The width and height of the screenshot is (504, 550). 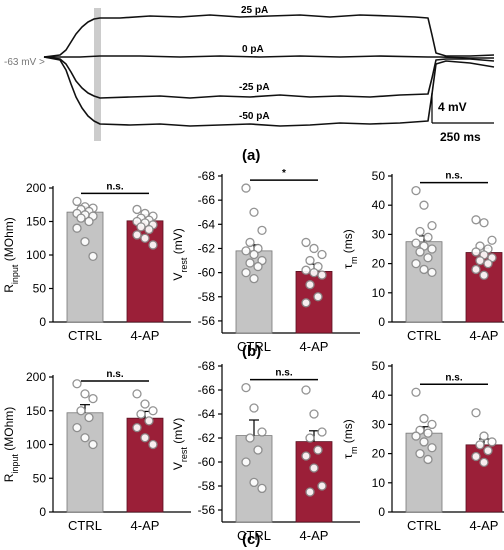 What do you see at coordinates (379, 205) in the screenshot?
I see `y-tick-label: 40` at bounding box center [379, 205].